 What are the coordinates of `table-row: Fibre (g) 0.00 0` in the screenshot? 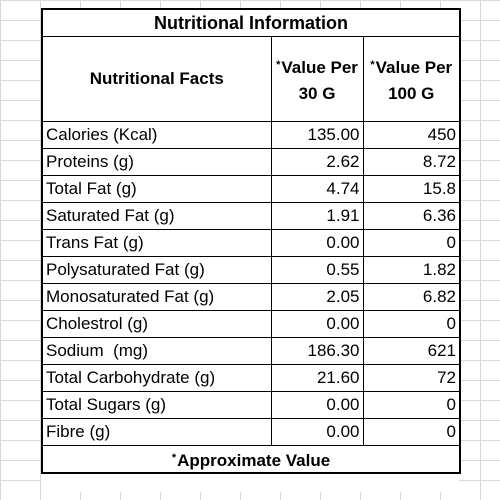 It's located at (251, 432).